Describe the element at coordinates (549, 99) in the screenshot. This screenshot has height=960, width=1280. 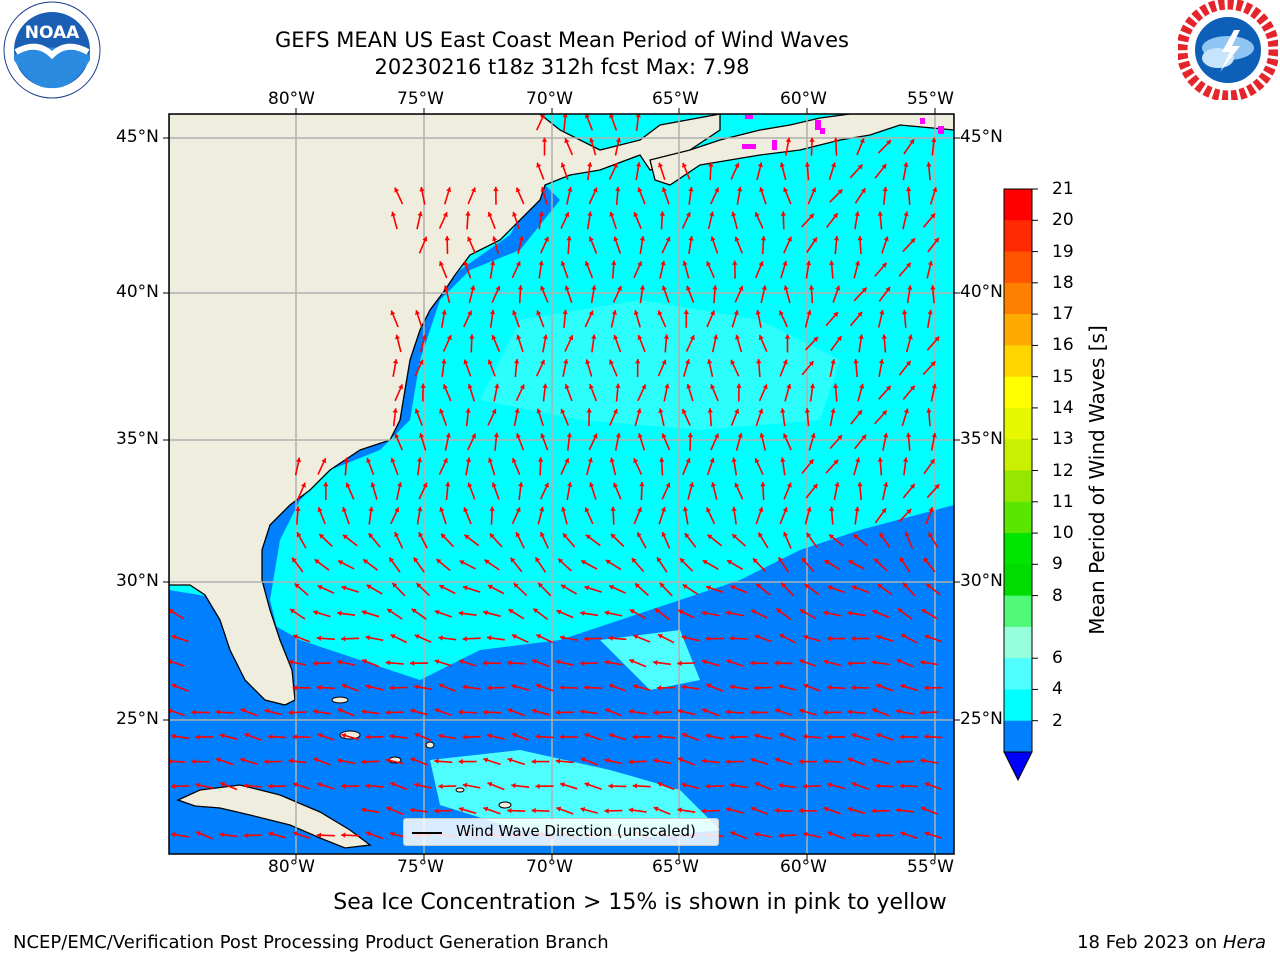
I see `lon-label-top-70w: 70°W` at that location.